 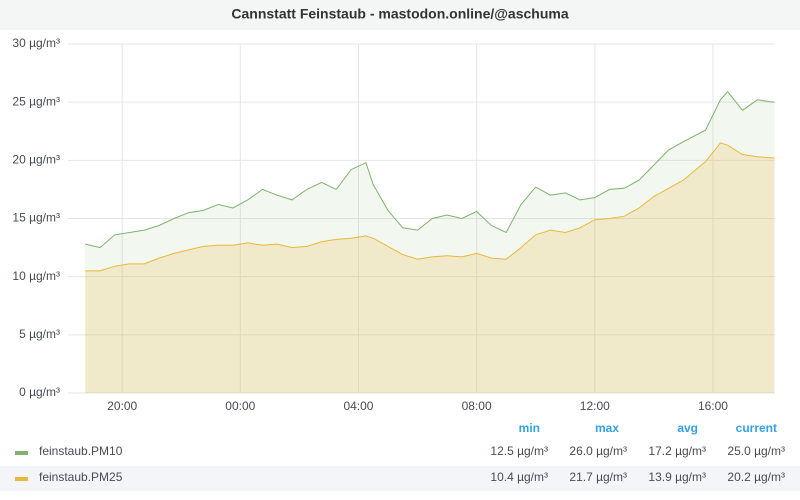 What do you see at coordinates (39, 392) in the screenshot?
I see `y-tick-label: 0 µg/m³` at bounding box center [39, 392].